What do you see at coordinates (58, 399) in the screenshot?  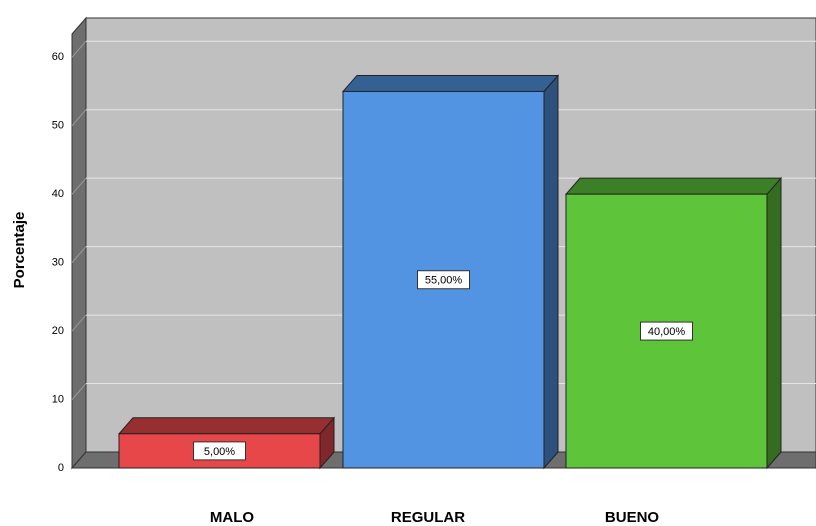 I see `y-tick-label: 10` at bounding box center [58, 399].